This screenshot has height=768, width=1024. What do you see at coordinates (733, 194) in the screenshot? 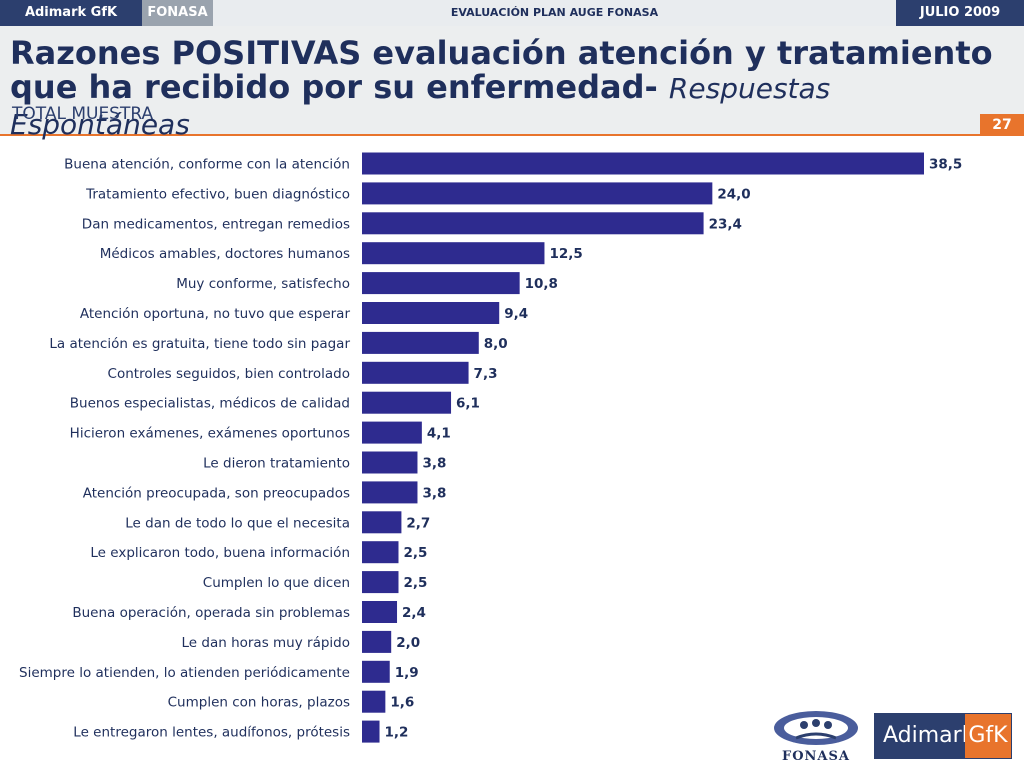
I see `value-label: 24,0` at bounding box center [733, 194].